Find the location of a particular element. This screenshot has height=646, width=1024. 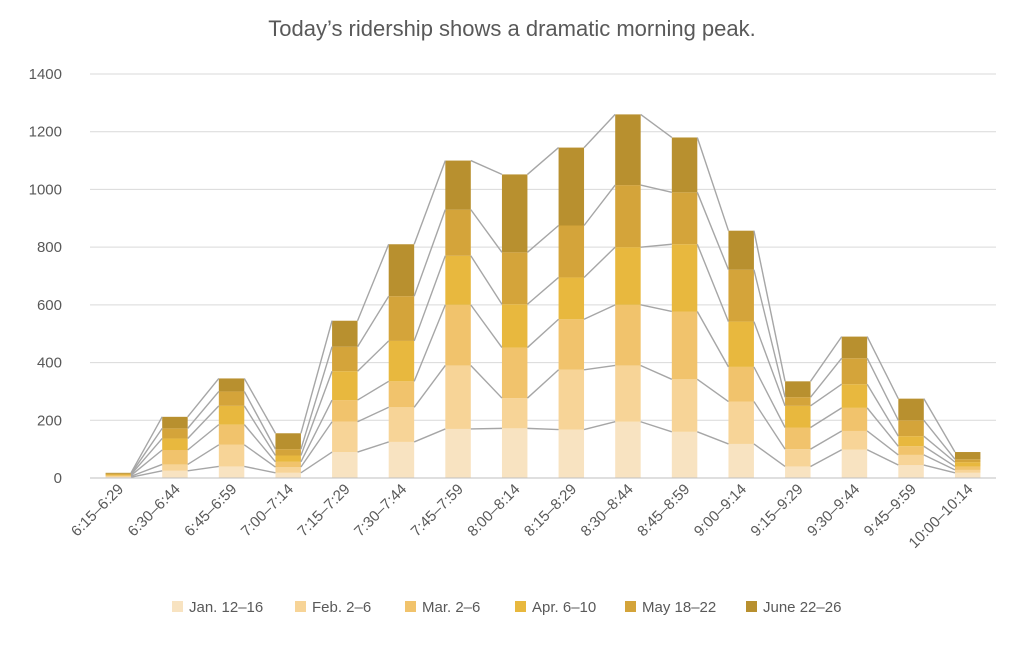

legend-label: Mar. 2–6 is located at coordinates (451, 607).